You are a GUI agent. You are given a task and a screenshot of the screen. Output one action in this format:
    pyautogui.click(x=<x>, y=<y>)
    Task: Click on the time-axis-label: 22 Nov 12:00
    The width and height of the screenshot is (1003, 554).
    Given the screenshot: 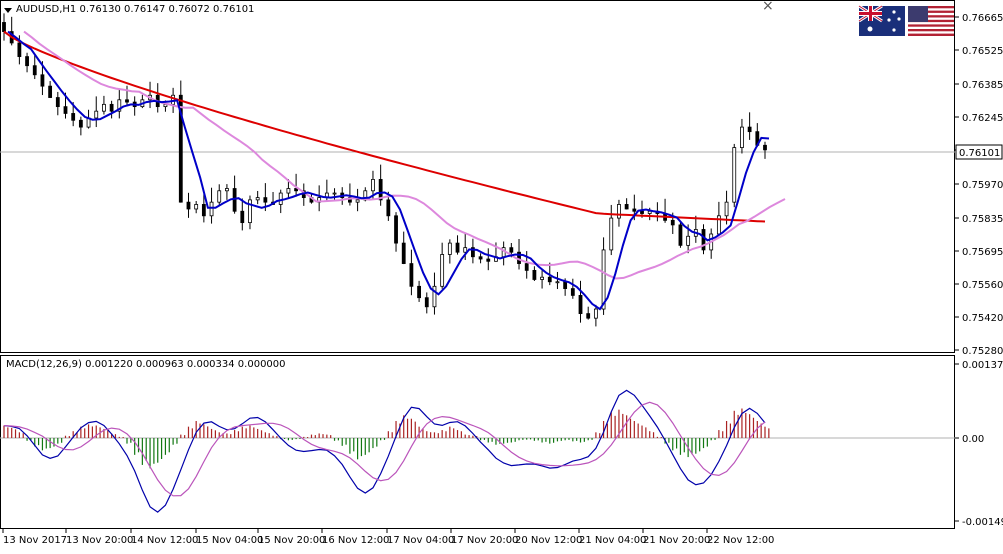 What is the action you would take?
    pyautogui.click(x=740, y=540)
    